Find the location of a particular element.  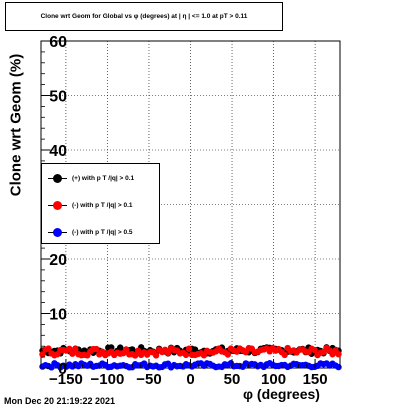

x-tick-label: 0 is located at coordinates (190, 379).